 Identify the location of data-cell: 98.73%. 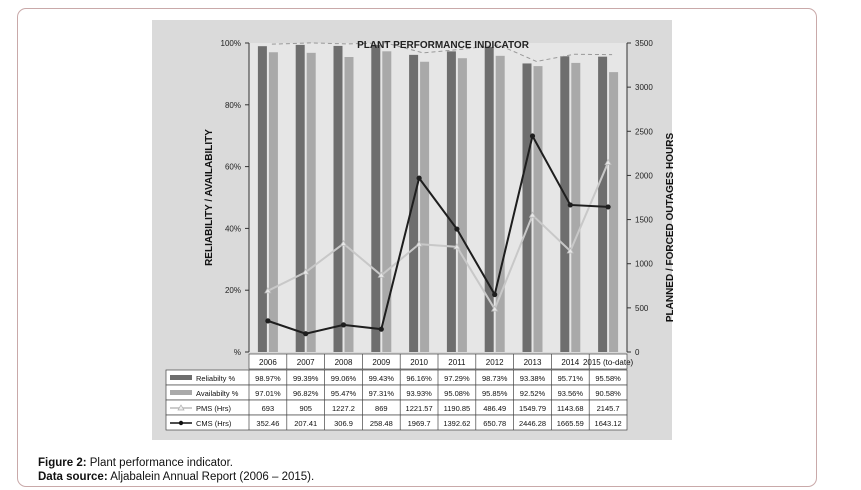
(495, 378).